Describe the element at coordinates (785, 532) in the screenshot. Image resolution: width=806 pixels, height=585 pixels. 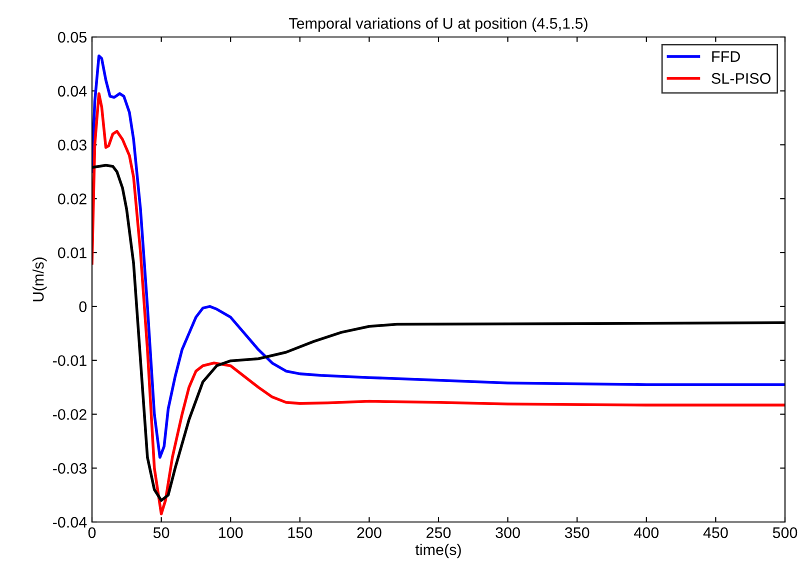
I see `x-tick-label: 500` at that location.